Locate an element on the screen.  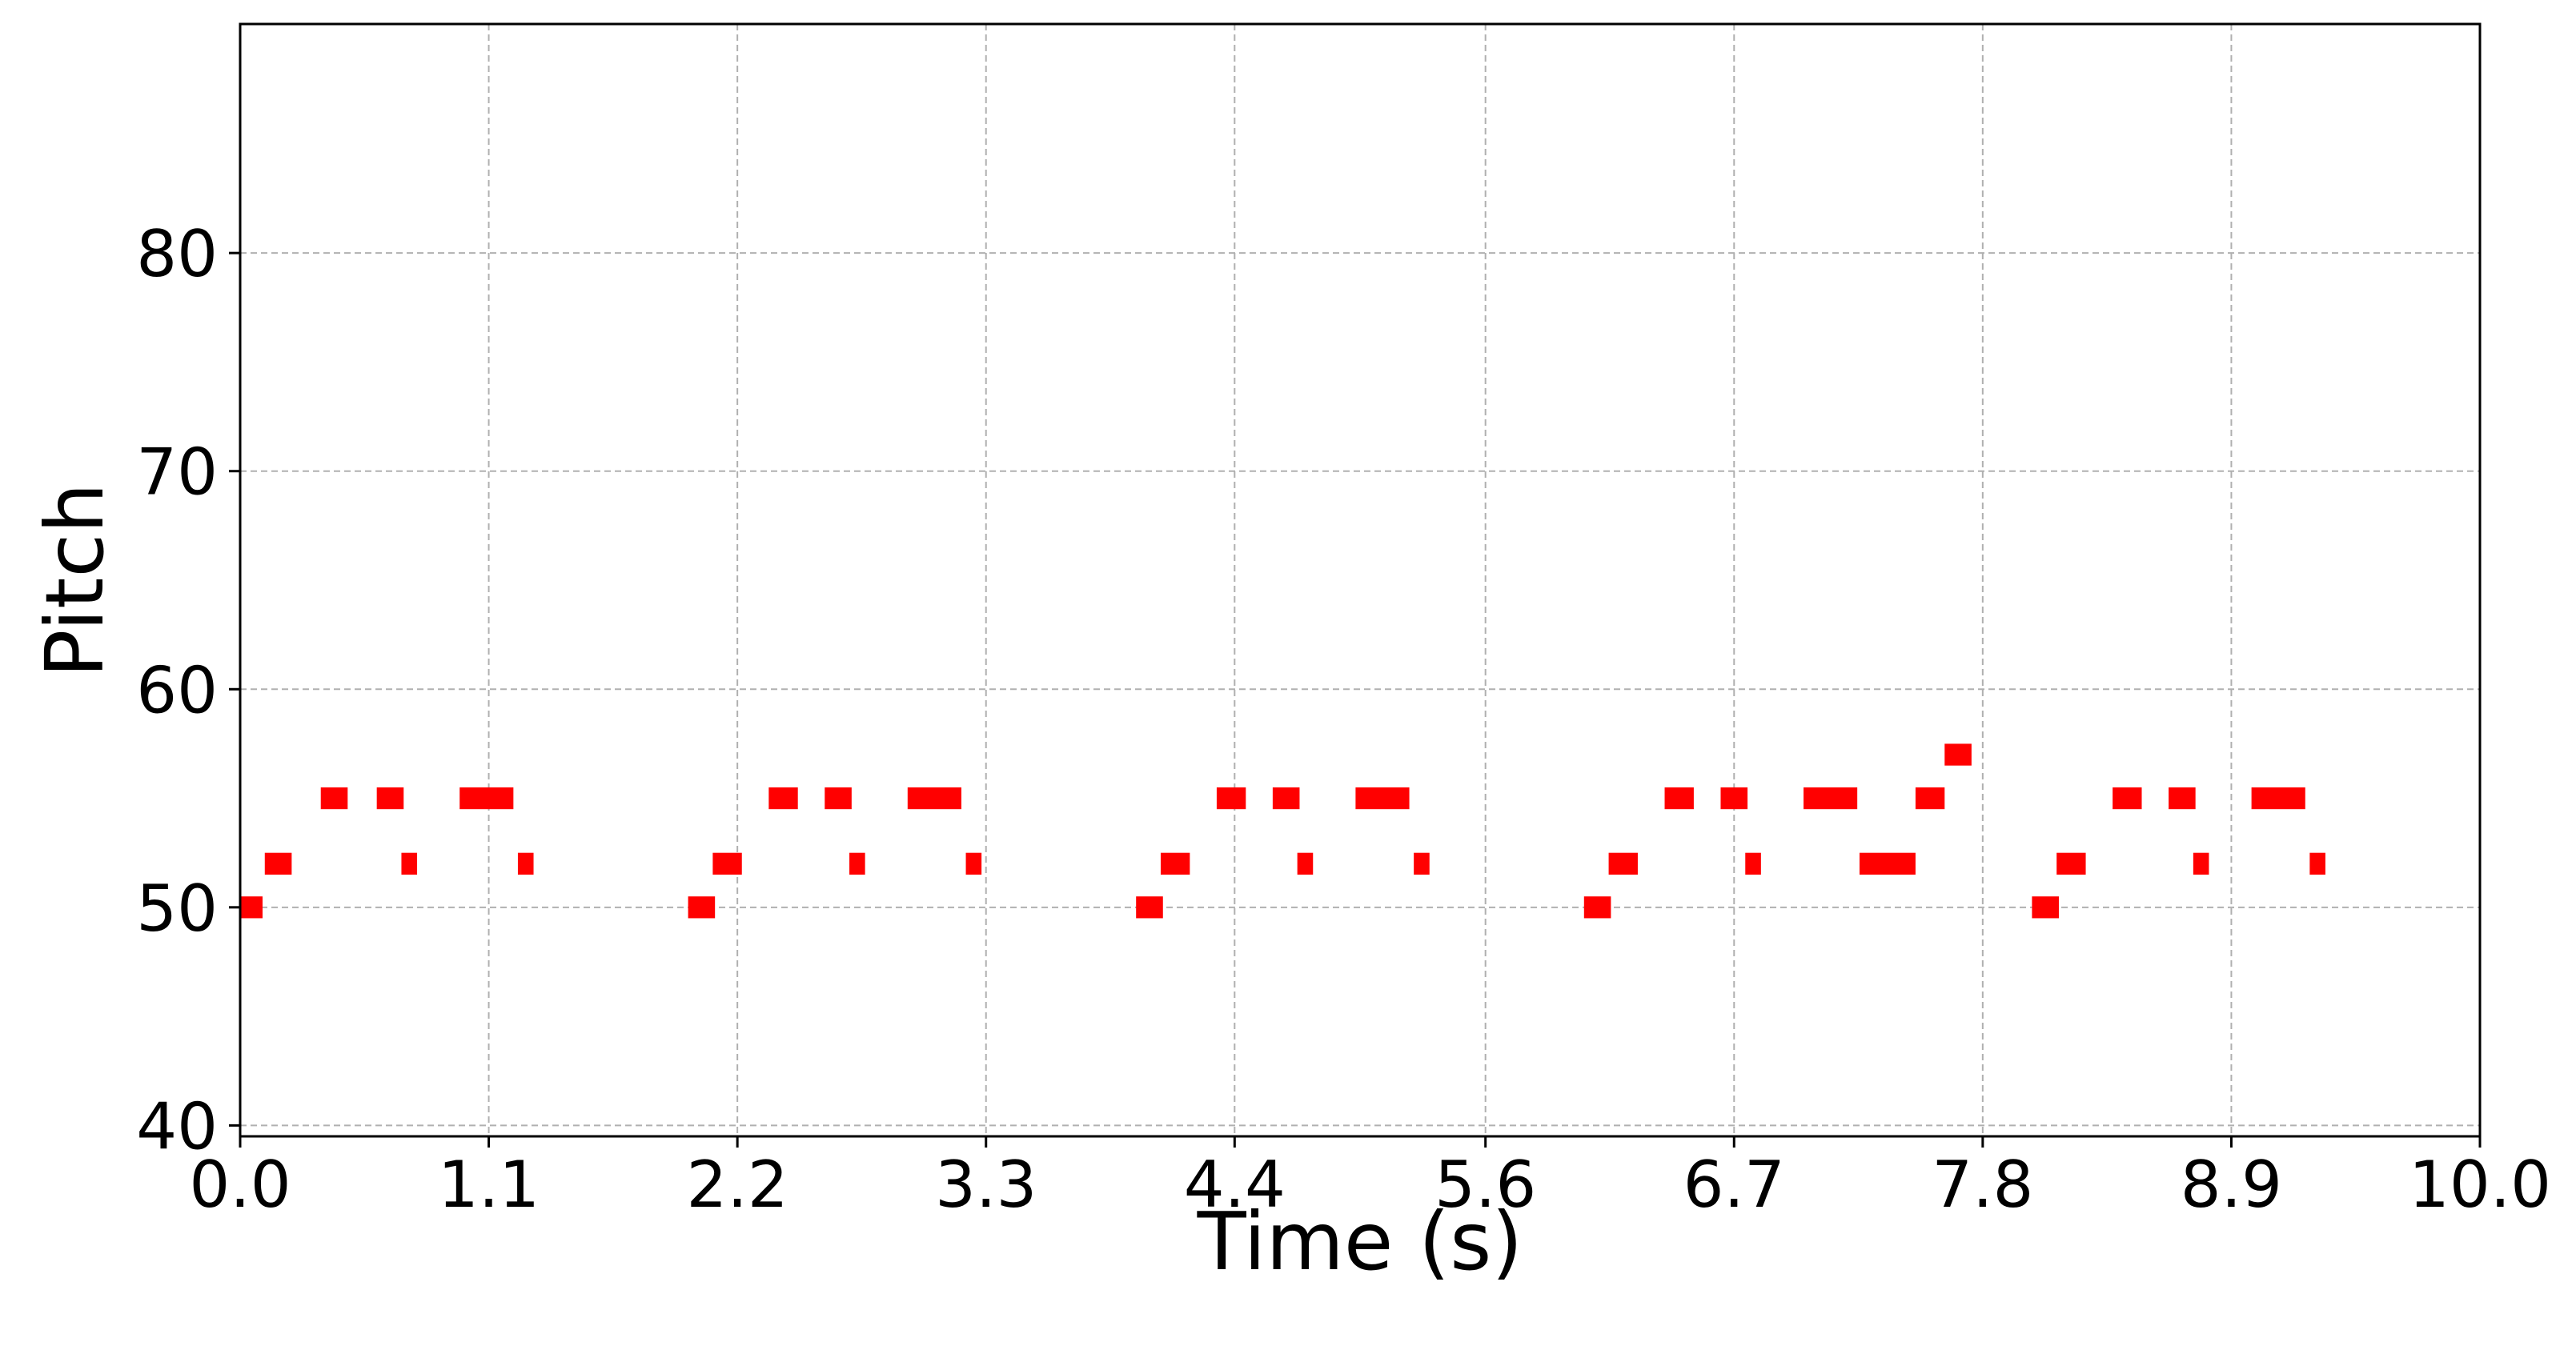
note-bars is located at coordinates (1282, 831).